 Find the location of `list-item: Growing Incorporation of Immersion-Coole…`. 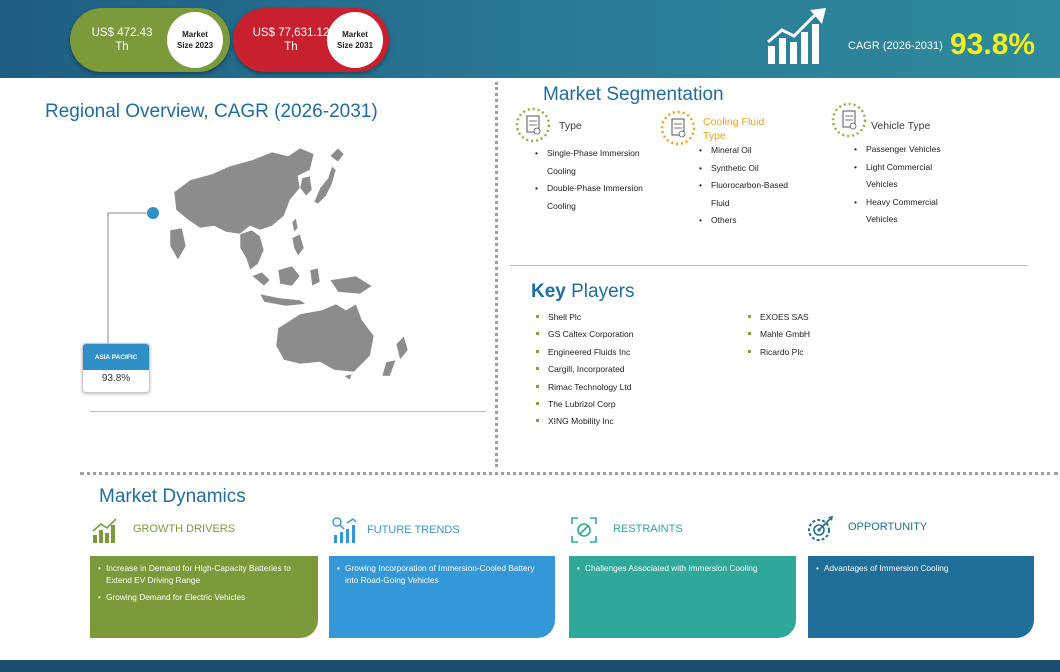

list-item: Growing Incorporation of Immersion-Coole… is located at coordinates (442, 574).